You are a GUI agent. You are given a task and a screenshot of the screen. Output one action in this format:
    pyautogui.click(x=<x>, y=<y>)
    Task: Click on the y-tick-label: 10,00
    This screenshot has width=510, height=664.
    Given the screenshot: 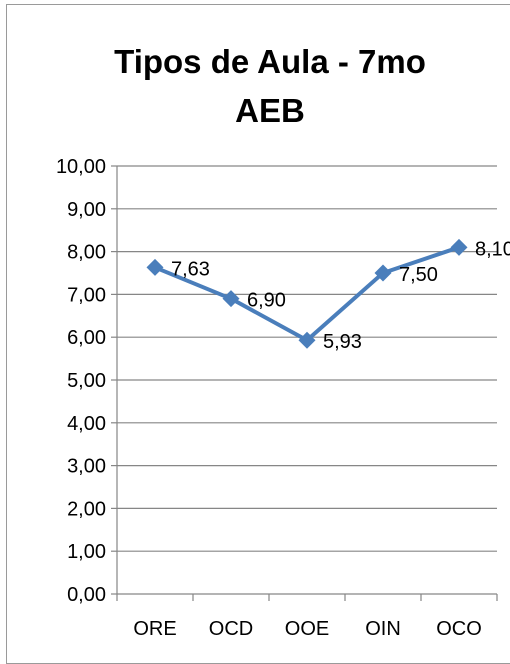 What is the action you would take?
    pyautogui.click(x=81, y=167)
    